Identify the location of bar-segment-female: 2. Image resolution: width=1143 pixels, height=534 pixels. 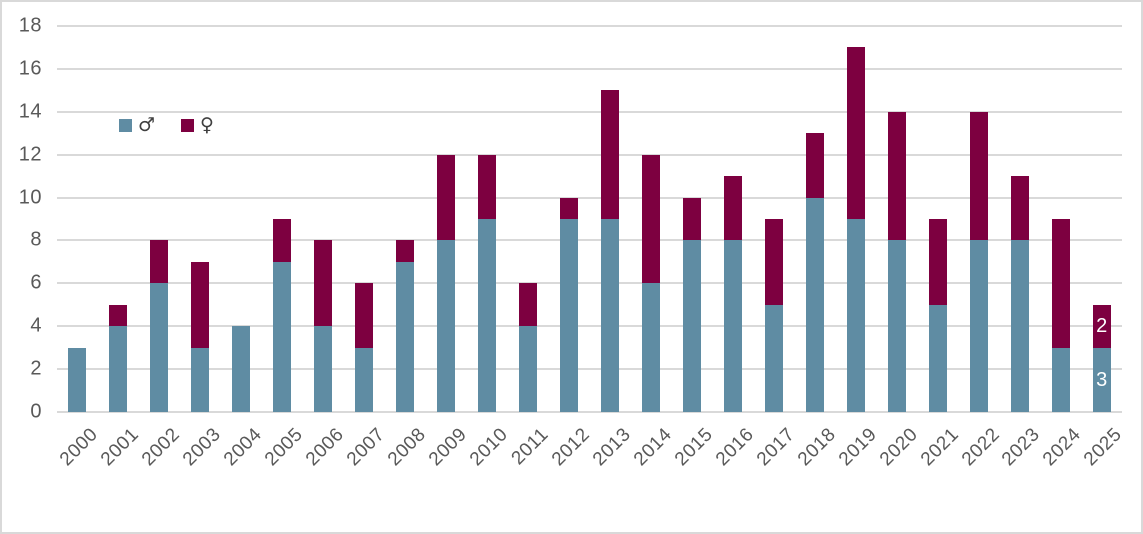
(1101, 326).